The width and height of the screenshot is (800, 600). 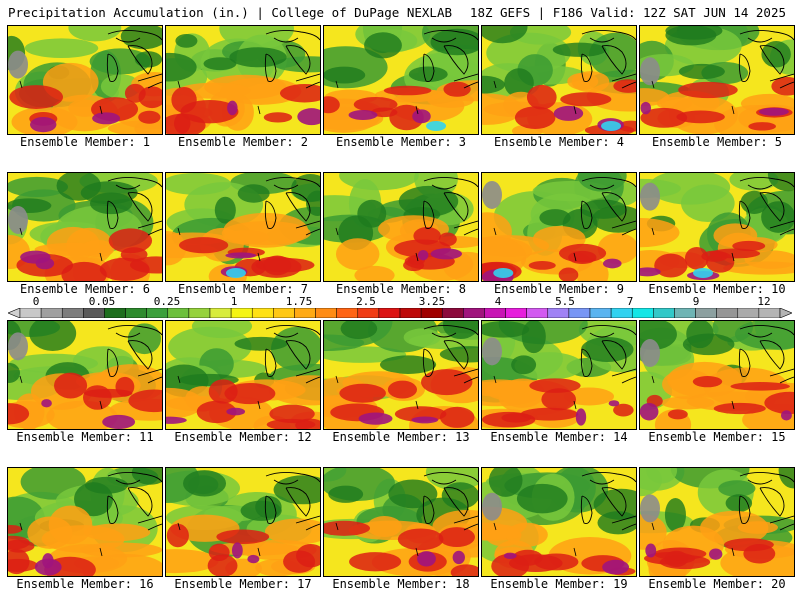 I want to click on scale-tick-label: 7, so click(x=630, y=301).